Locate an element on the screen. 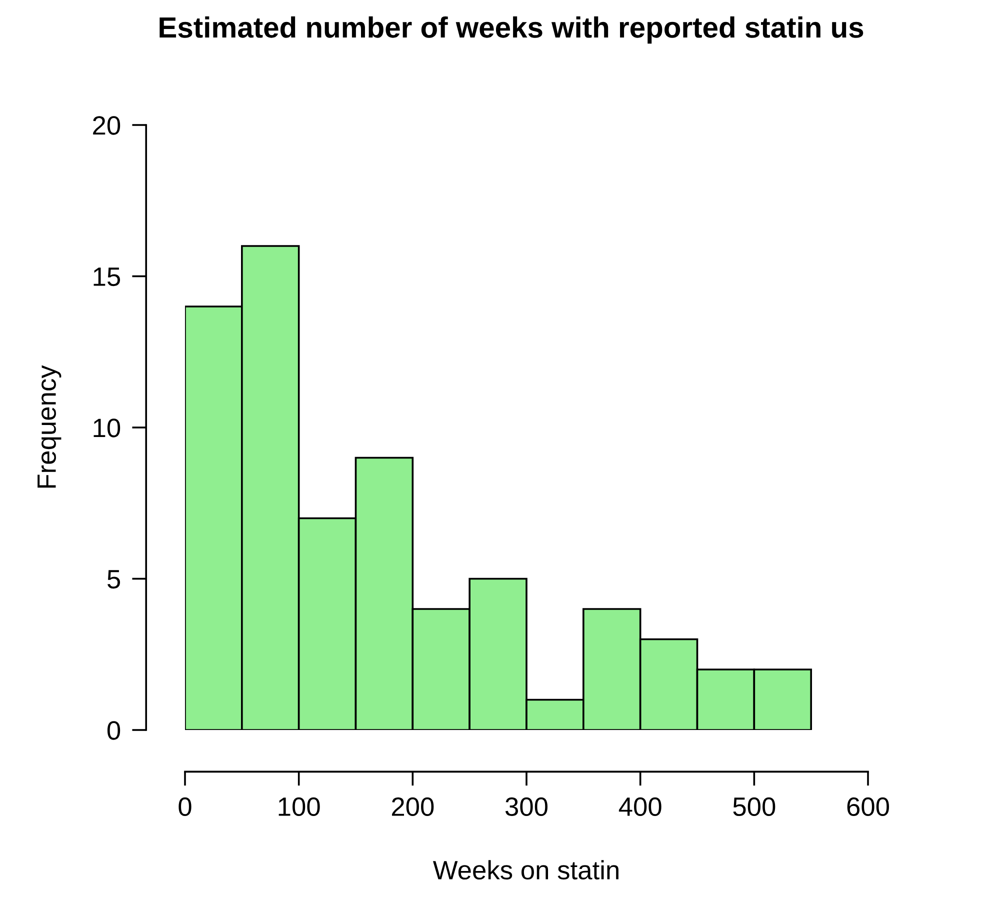 The height and width of the screenshot is (913, 987). x-tick-label: 600 is located at coordinates (868, 806).